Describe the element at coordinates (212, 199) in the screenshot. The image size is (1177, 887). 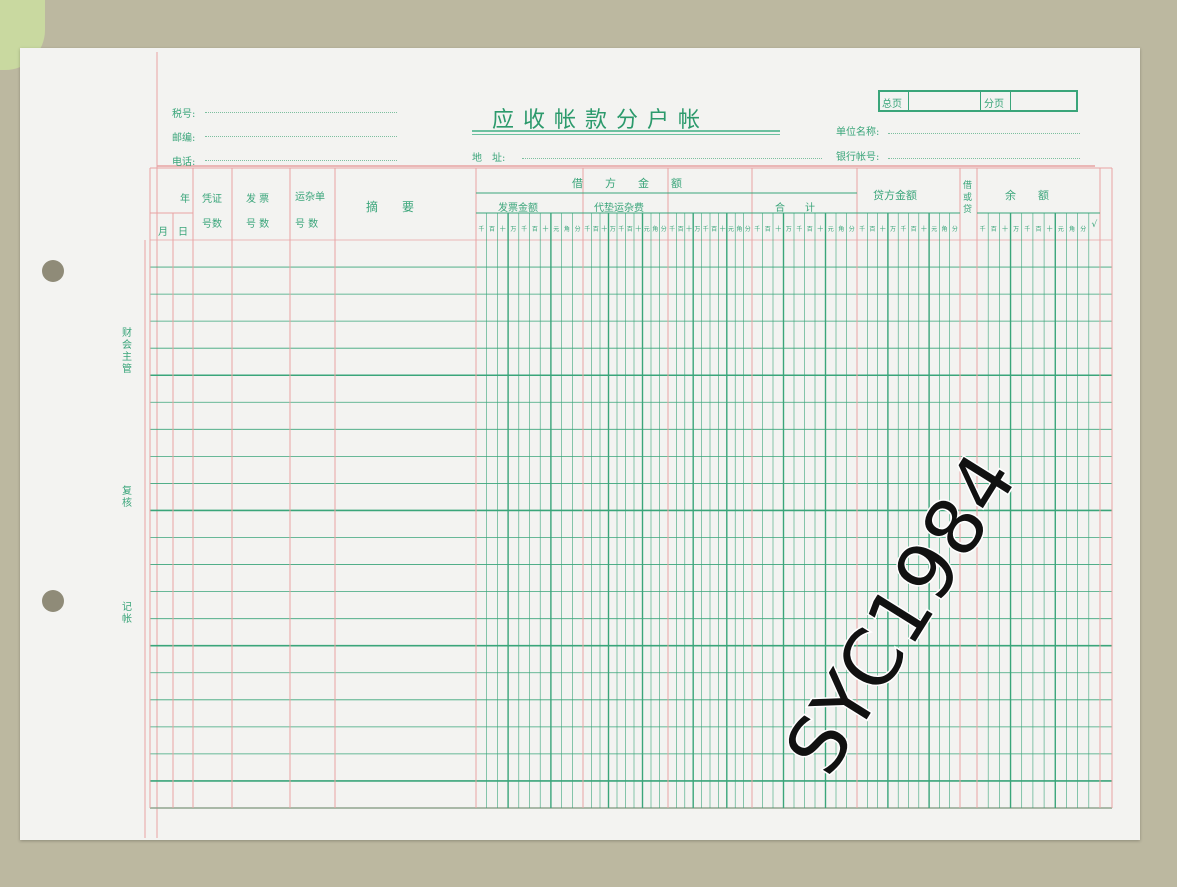
I see `header-voucher-1: 凭证` at that location.